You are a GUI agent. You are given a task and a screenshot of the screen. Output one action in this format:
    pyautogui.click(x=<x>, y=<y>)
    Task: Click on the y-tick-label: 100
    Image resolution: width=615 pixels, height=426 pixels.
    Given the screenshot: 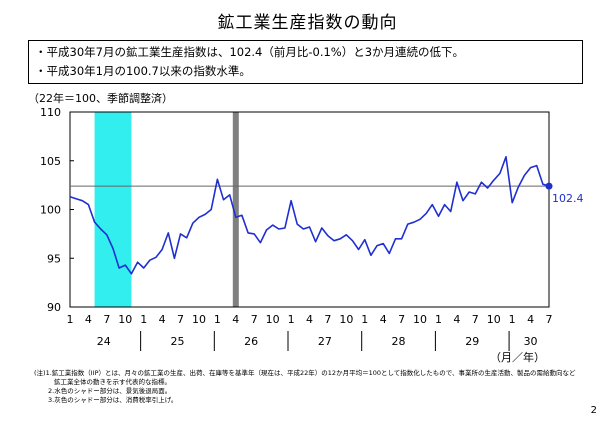 What is the action you would take?
    pyautogui.click(x=50, y=210)
    